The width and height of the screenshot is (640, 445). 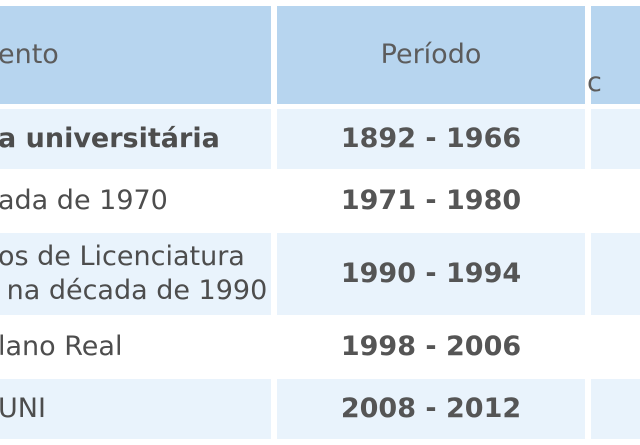 I want to click on header-period-label: Período, so click(x=431, y=55).